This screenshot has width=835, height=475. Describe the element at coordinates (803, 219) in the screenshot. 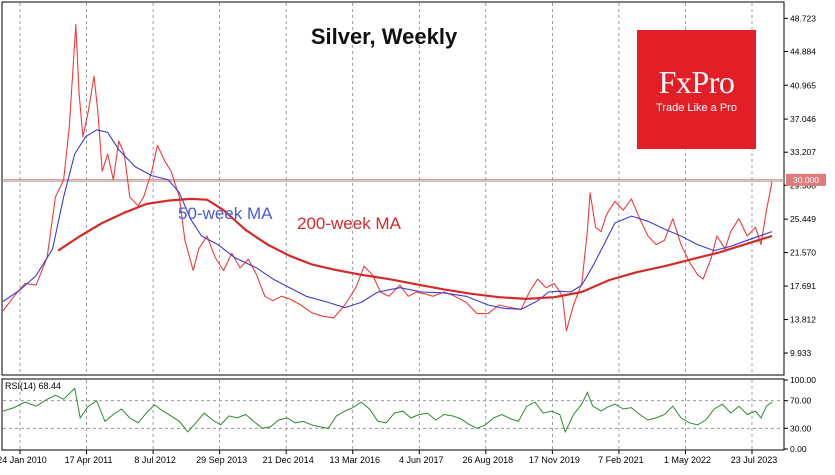

I see `y-tick-label: 25.449` at that location.